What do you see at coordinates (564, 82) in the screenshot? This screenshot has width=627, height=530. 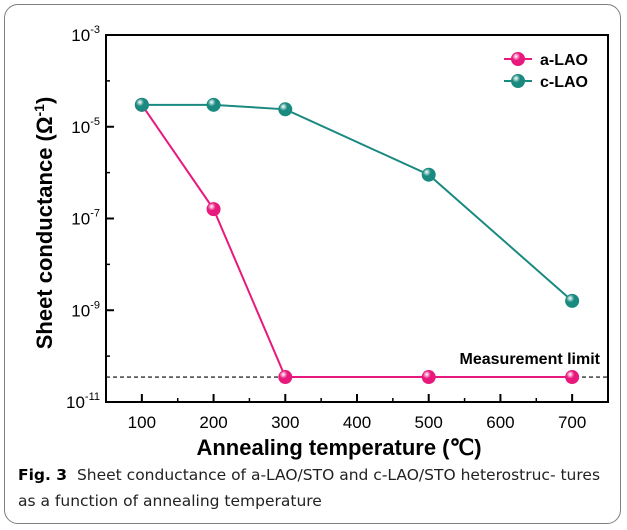 I see `legend-label: c-LAO` at bounding box center [564, 82].